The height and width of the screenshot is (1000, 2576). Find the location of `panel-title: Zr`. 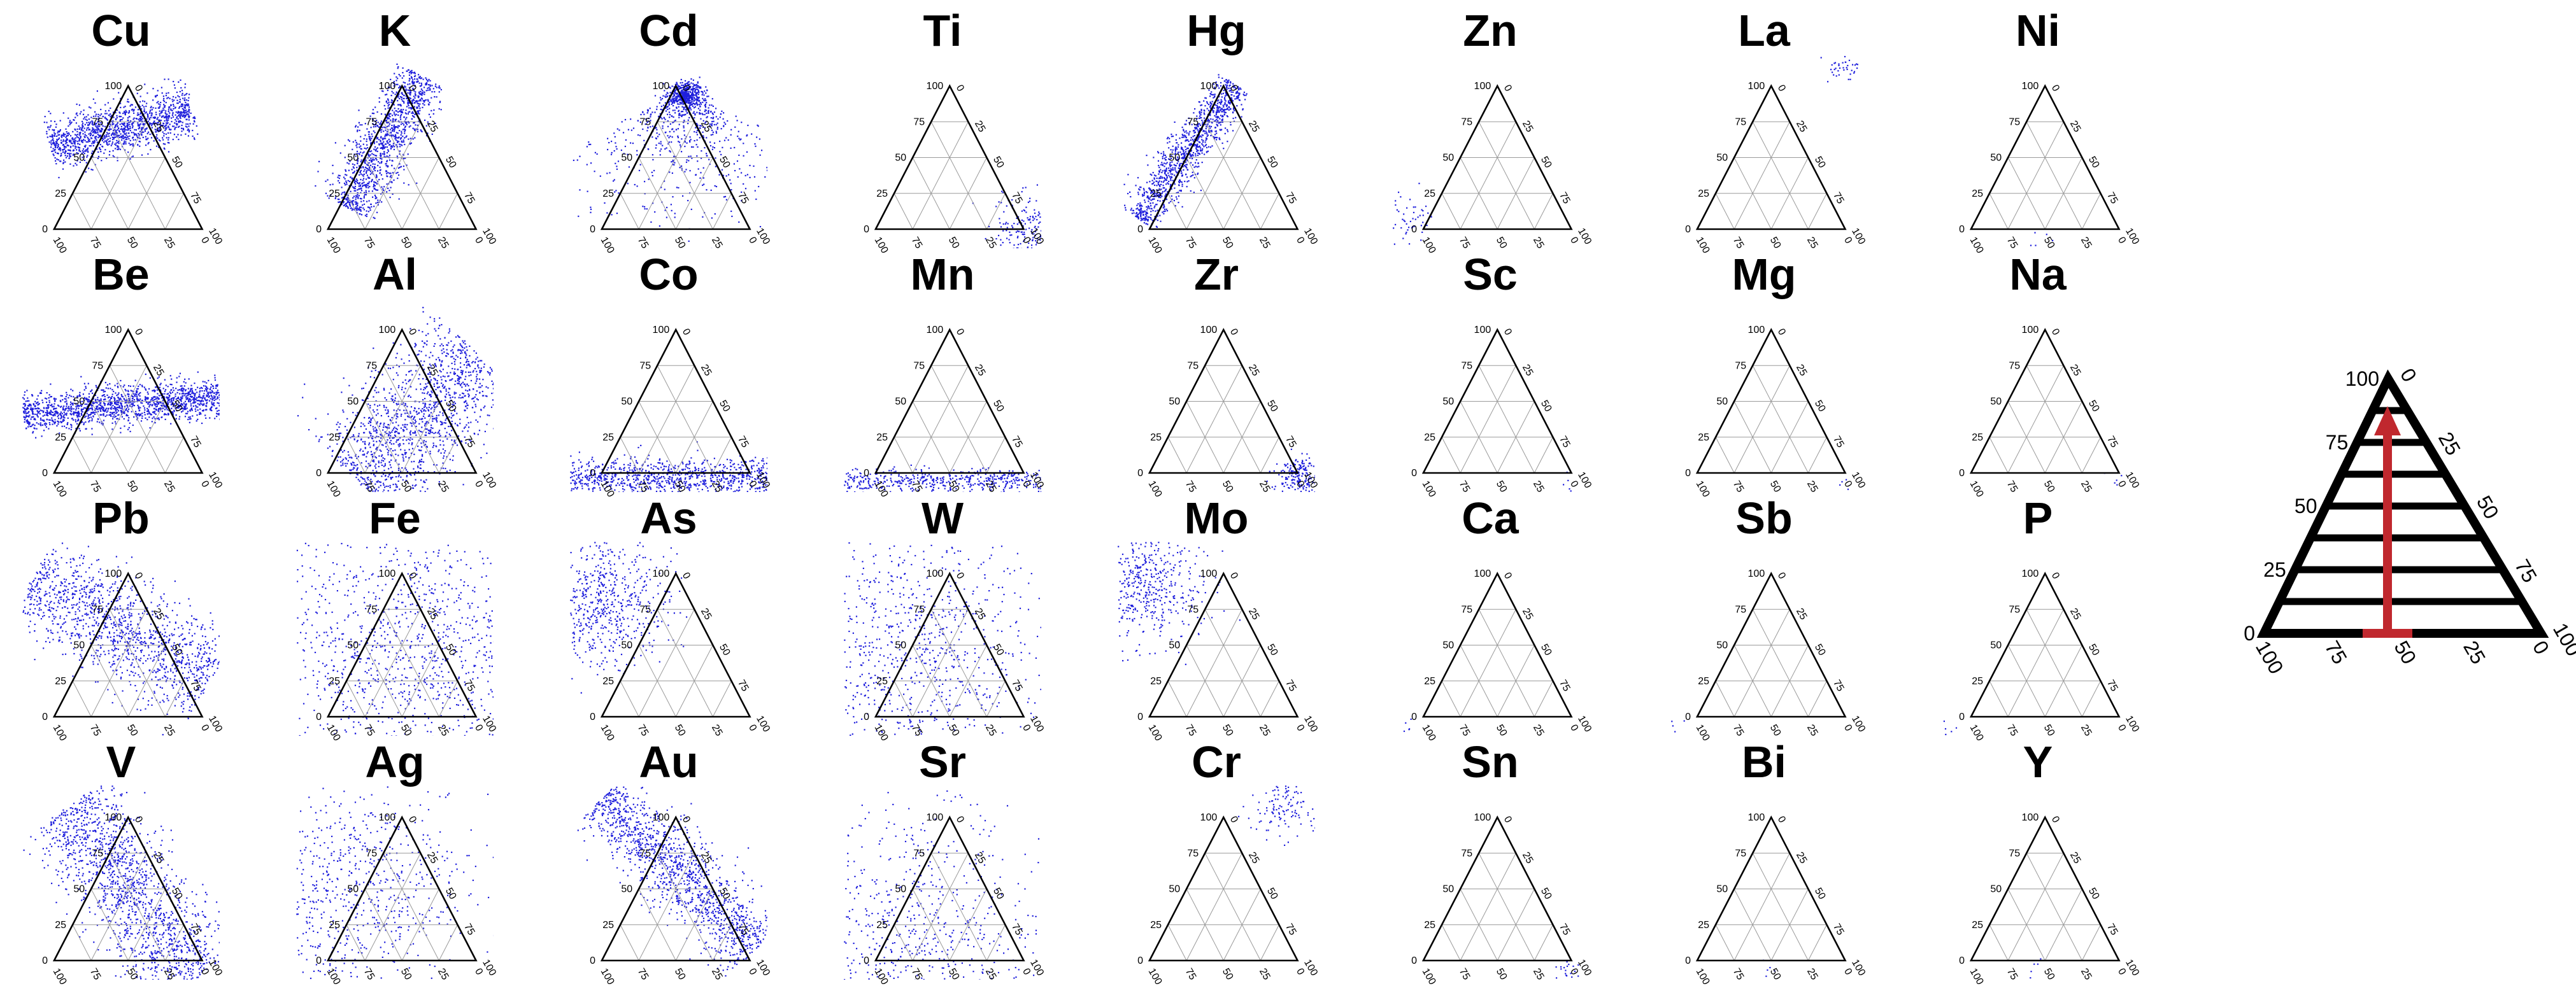

panel-title: Zr is located at coordinates (1216, 274).